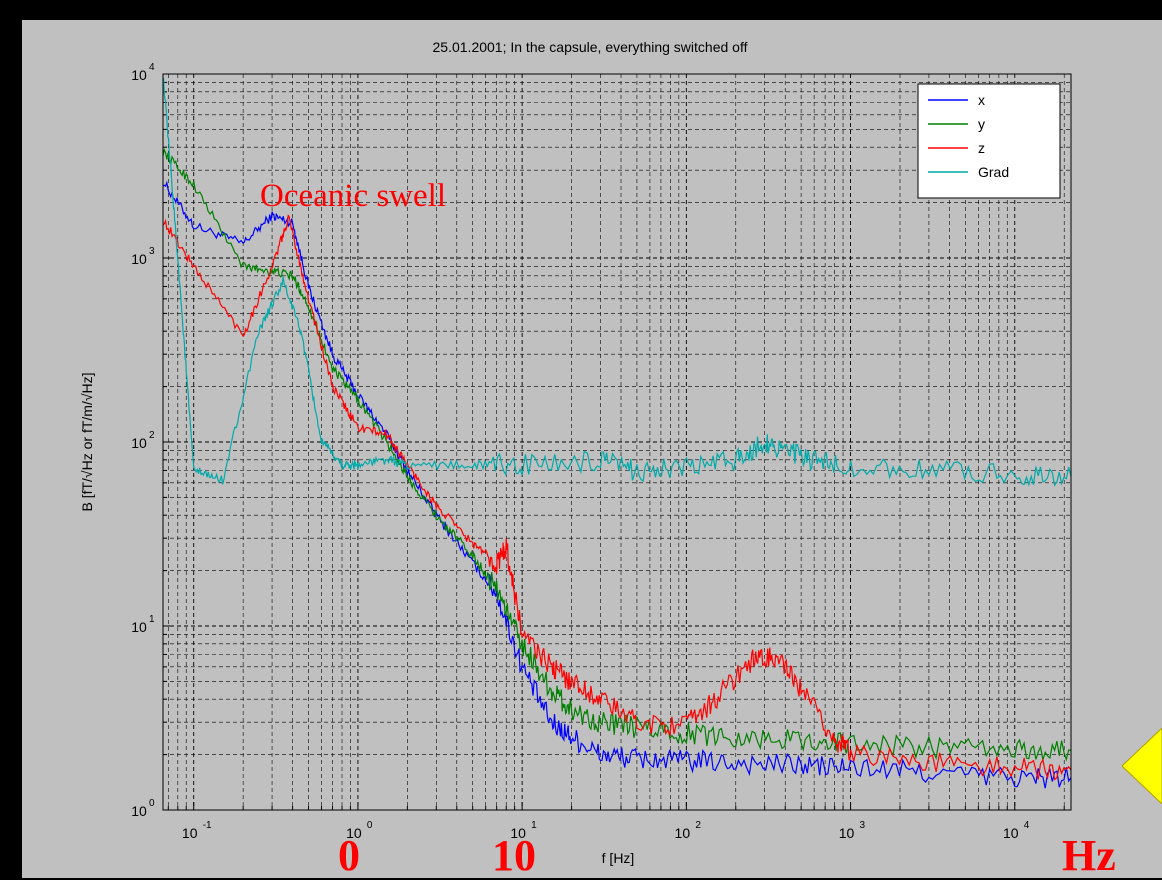  Describe the element at coordinates (514, 855) in the screenshot. I see `overlay-label-ten: 10` at that location.